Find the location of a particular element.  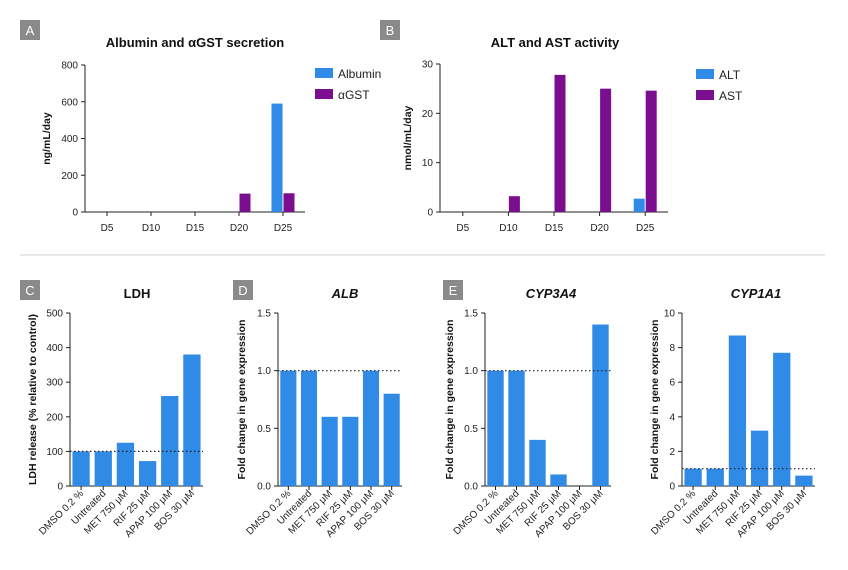

legend-label: AST is located at coordinates (731, 96).